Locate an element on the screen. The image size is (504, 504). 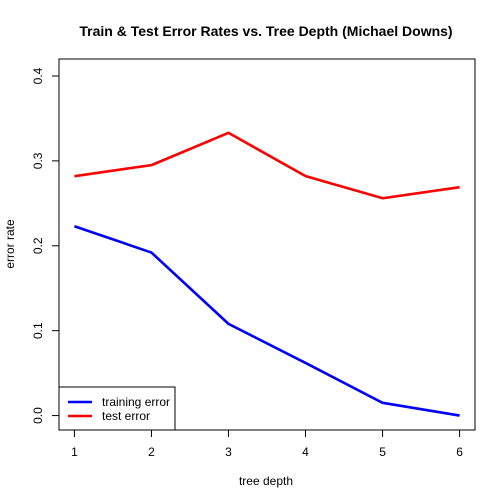
x-axis-label: tree depth is located at coordinates (266, 481).